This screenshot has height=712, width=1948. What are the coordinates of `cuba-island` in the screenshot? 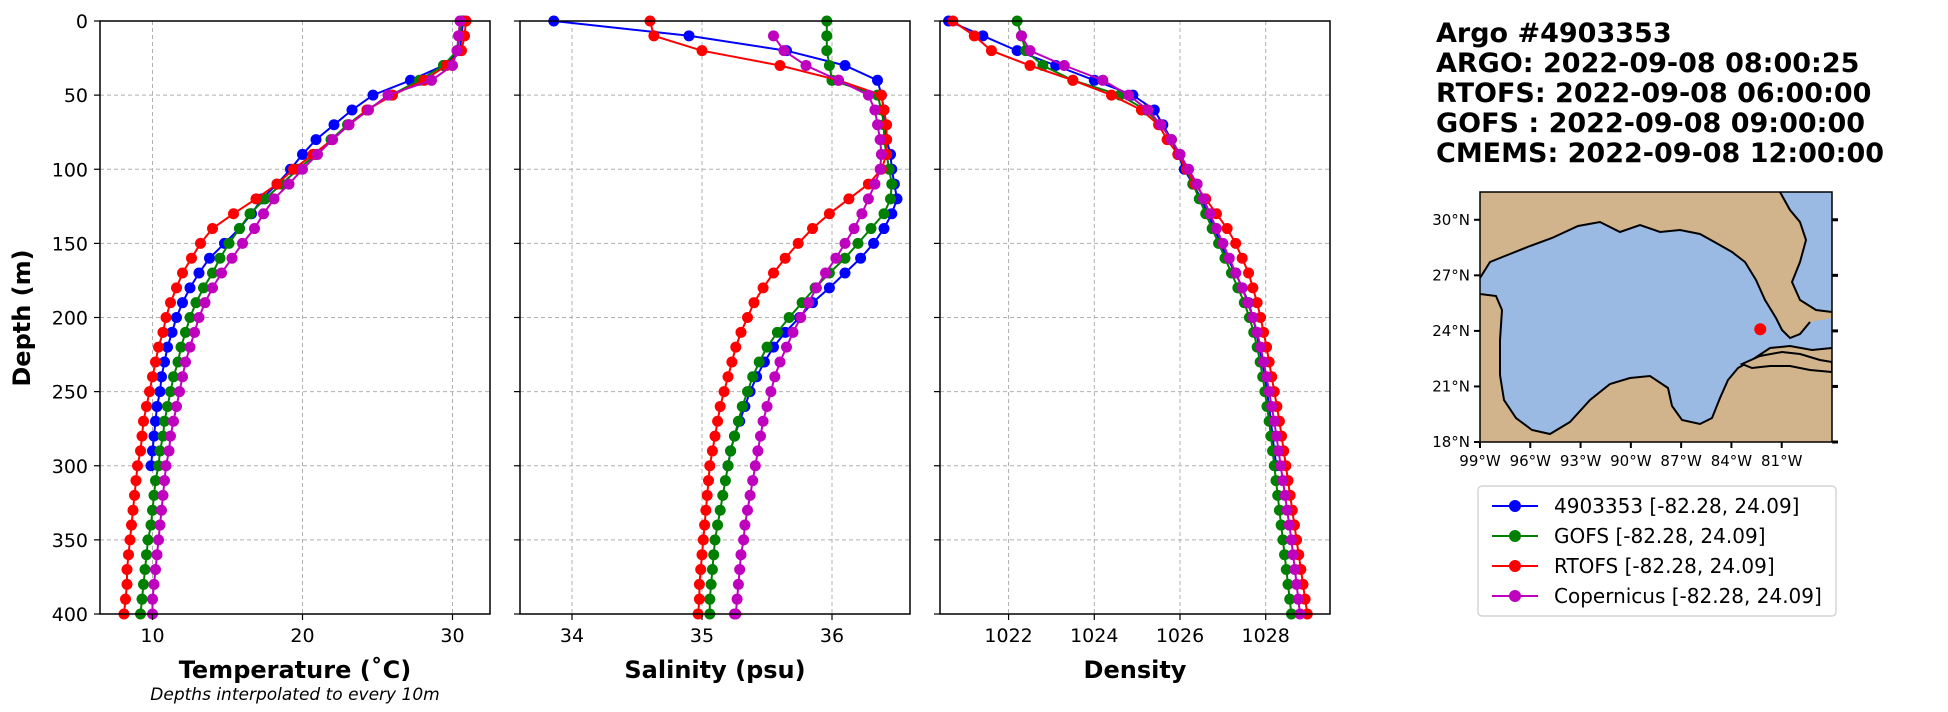 It's located at (1785, 362).